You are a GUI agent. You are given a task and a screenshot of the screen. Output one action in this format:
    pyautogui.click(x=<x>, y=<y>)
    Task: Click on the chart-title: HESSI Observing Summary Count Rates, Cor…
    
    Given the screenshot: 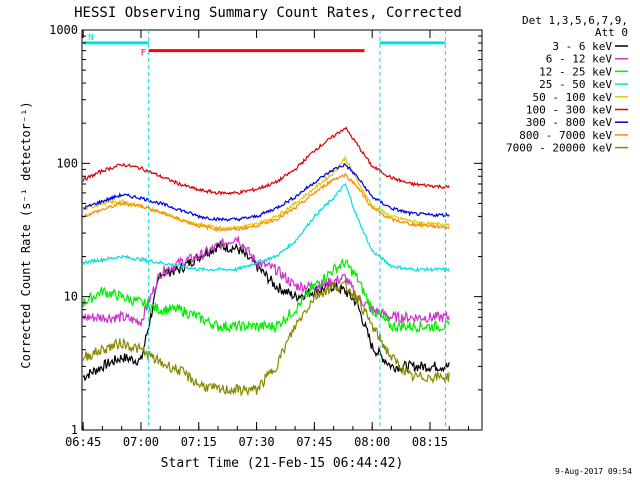 What is the action you would take?
    pyautogui.click(x=268, y=13)
    